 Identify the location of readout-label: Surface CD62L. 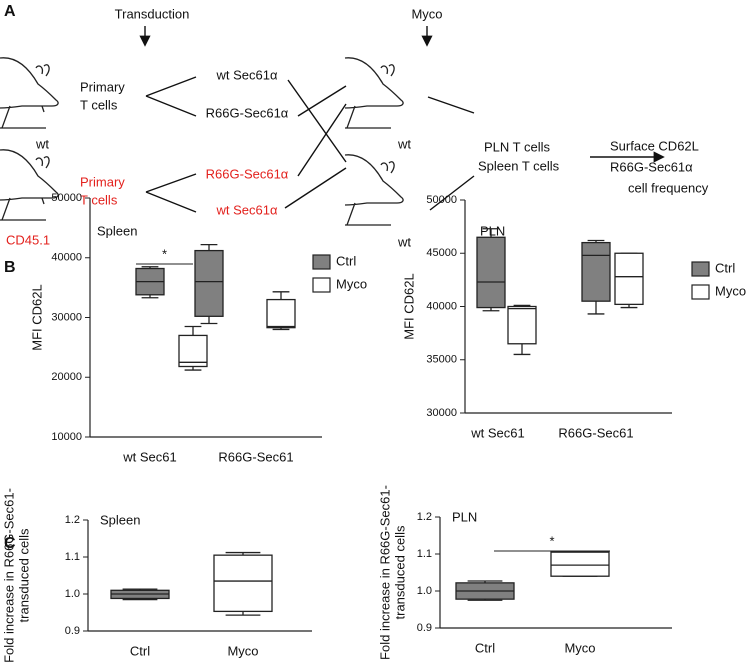
(654, 145).